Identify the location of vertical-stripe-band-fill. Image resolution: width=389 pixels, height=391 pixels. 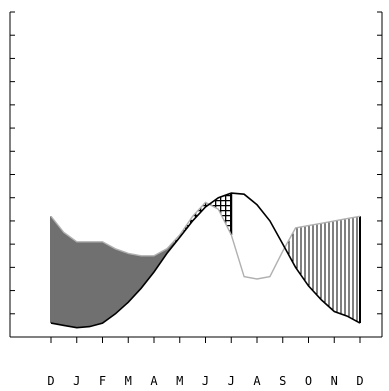
(321, 270).